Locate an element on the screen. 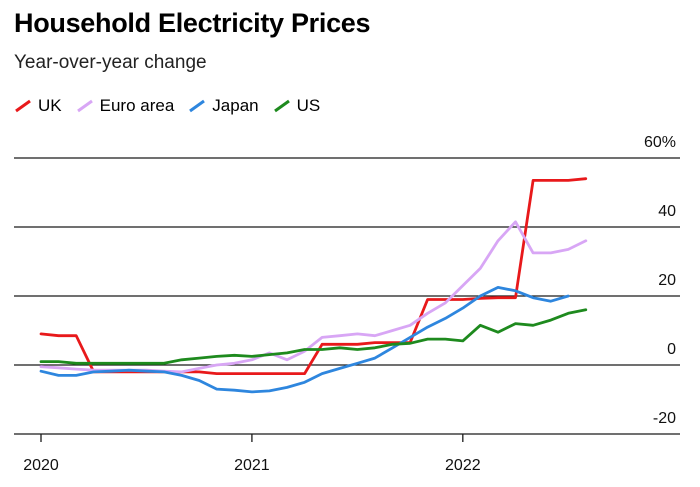  x-tick-label: 2020 is located at coordinates (41, 465).